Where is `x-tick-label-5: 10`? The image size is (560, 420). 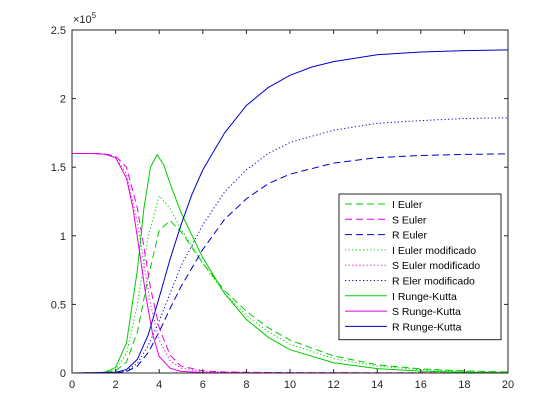
x-tick-label-5: 10 is located at coordinates (290, 385).